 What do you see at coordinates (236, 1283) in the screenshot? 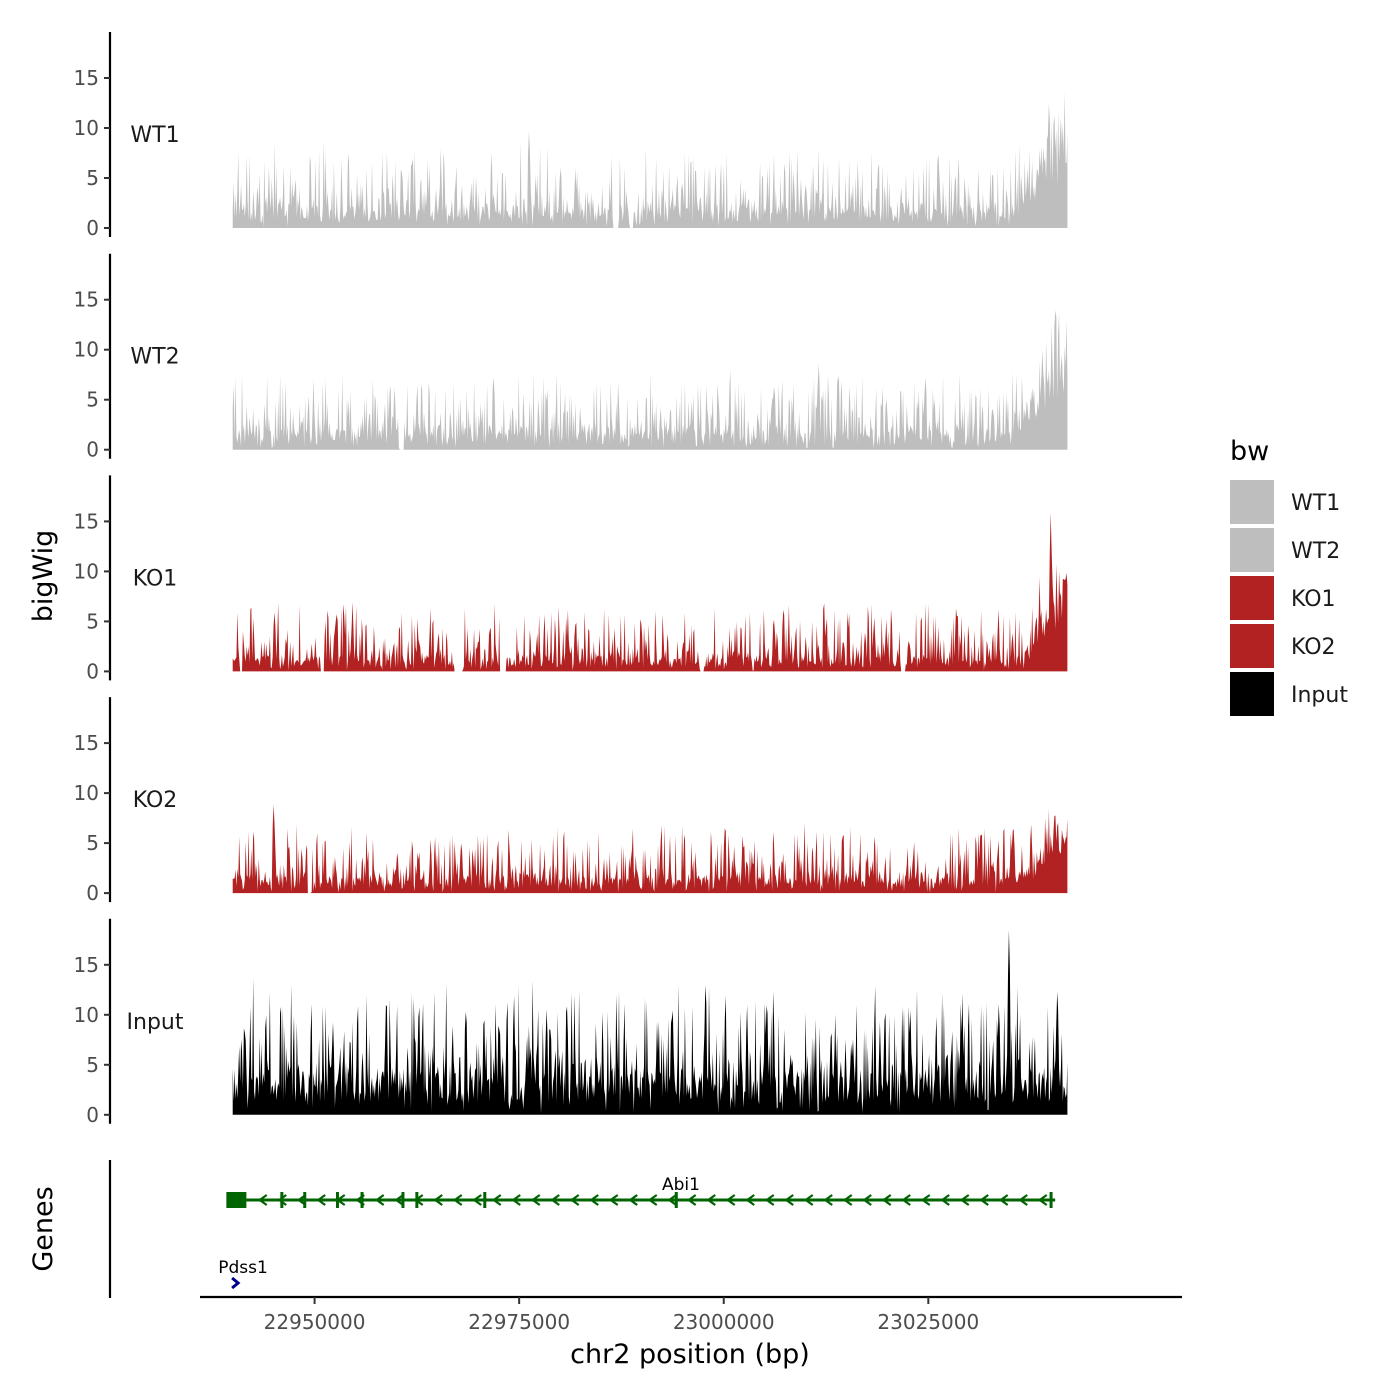
I see `gene-pdss1-strand-chevron` at bounding box center [236, 1283].